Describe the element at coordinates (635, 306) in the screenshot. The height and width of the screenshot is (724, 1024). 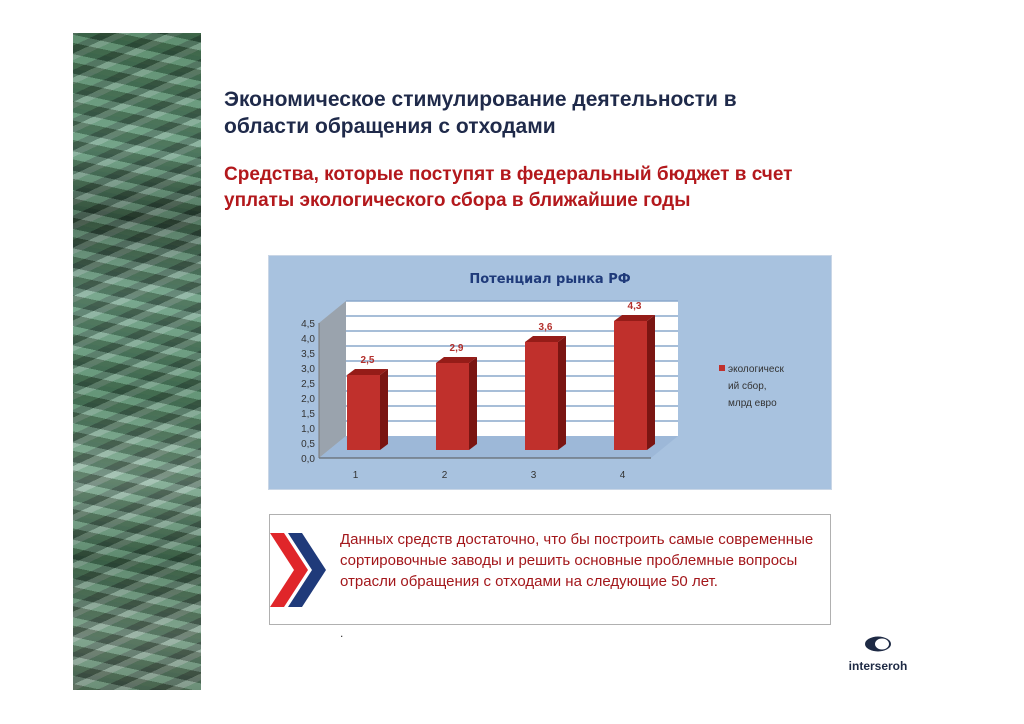
I see `data-label: 4,3` at that location.